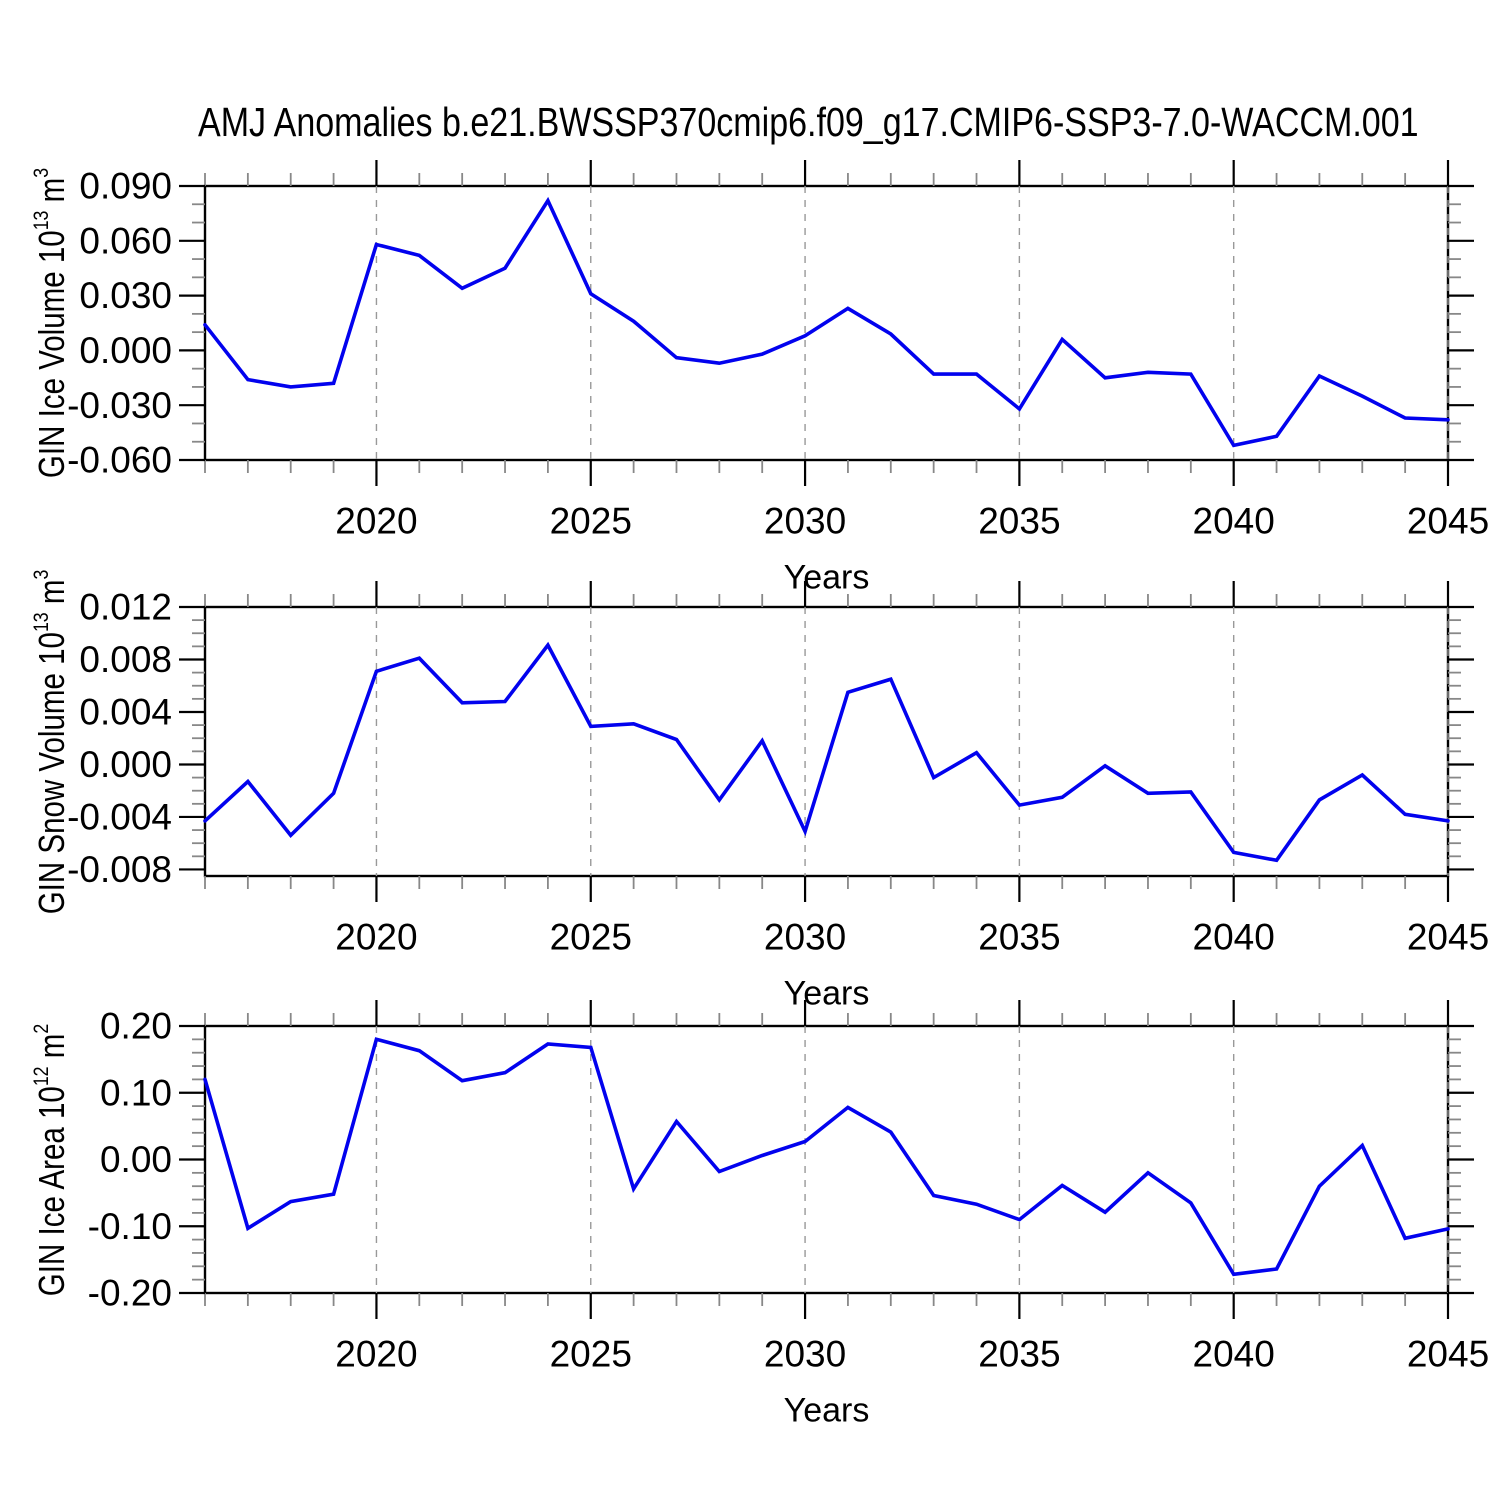 Image resolution: width=1500 pixels, height=1500 pixels. Describe the element at coordinates (125, 240) in the screenshot. I see `y-tick-label: 0.060` at that location.